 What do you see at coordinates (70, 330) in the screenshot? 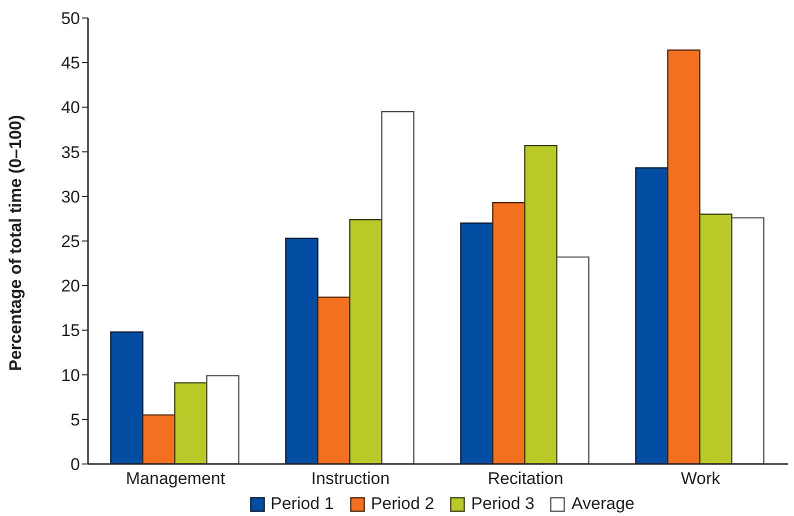
I see `y-tick-label: 15` at bounding box center [70, 330].